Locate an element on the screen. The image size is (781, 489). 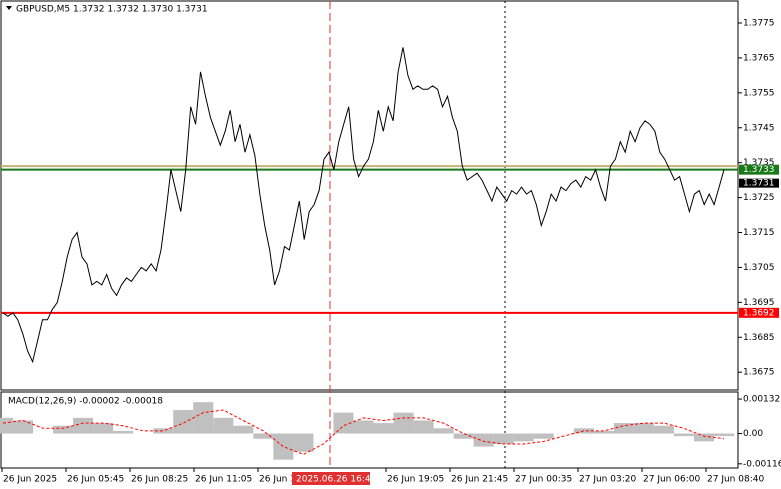
y-tick-label: 1.3695 is located at coordinates (759, 303).